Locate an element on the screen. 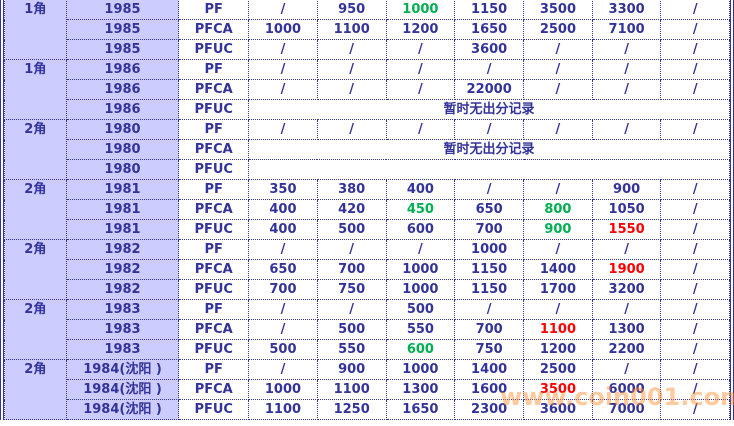 The image size is (734, 426). price-cell: 3600 is located at coordinates (558, 409).